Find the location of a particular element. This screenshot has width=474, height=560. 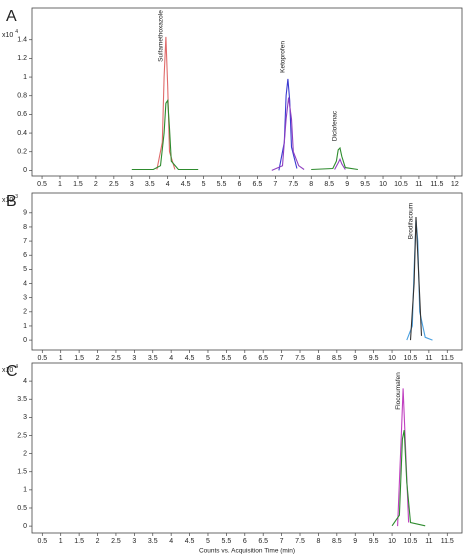

y-tick-label: 2 is located at coordinates (25, 453).